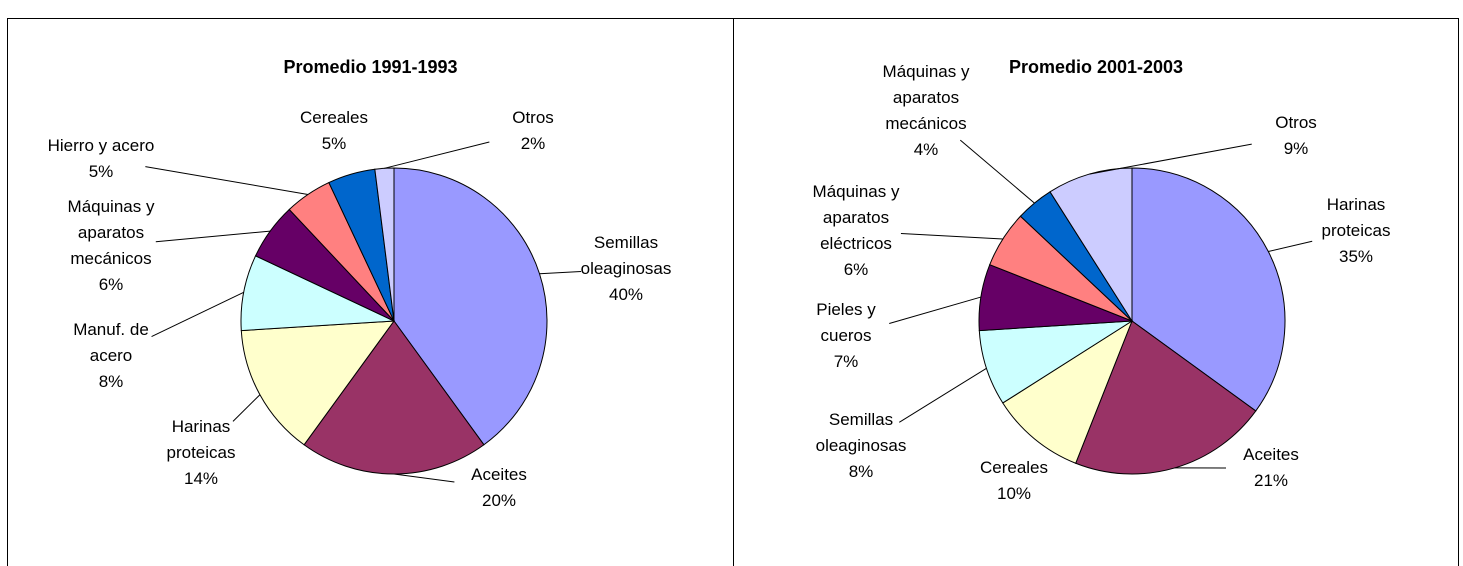  I want to click on slice-label: Cereales 10%, so click(1014, 481).